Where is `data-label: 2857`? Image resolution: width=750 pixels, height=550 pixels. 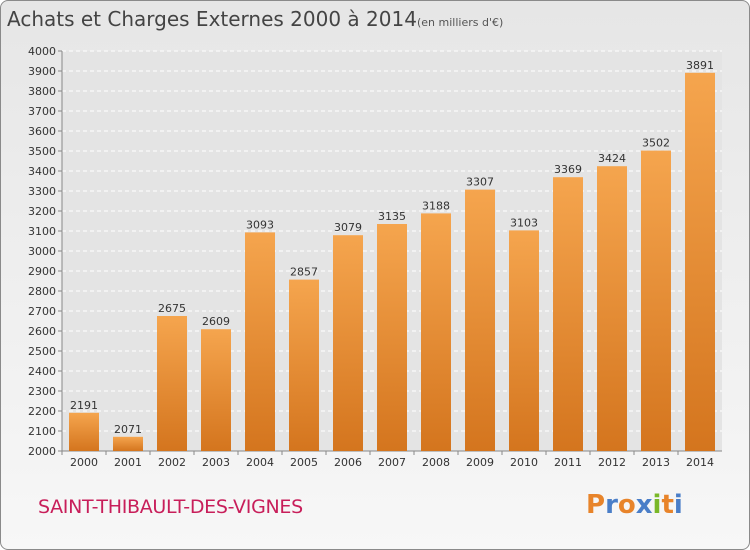
data-label: 2857 is located at coordinates (304, 272).